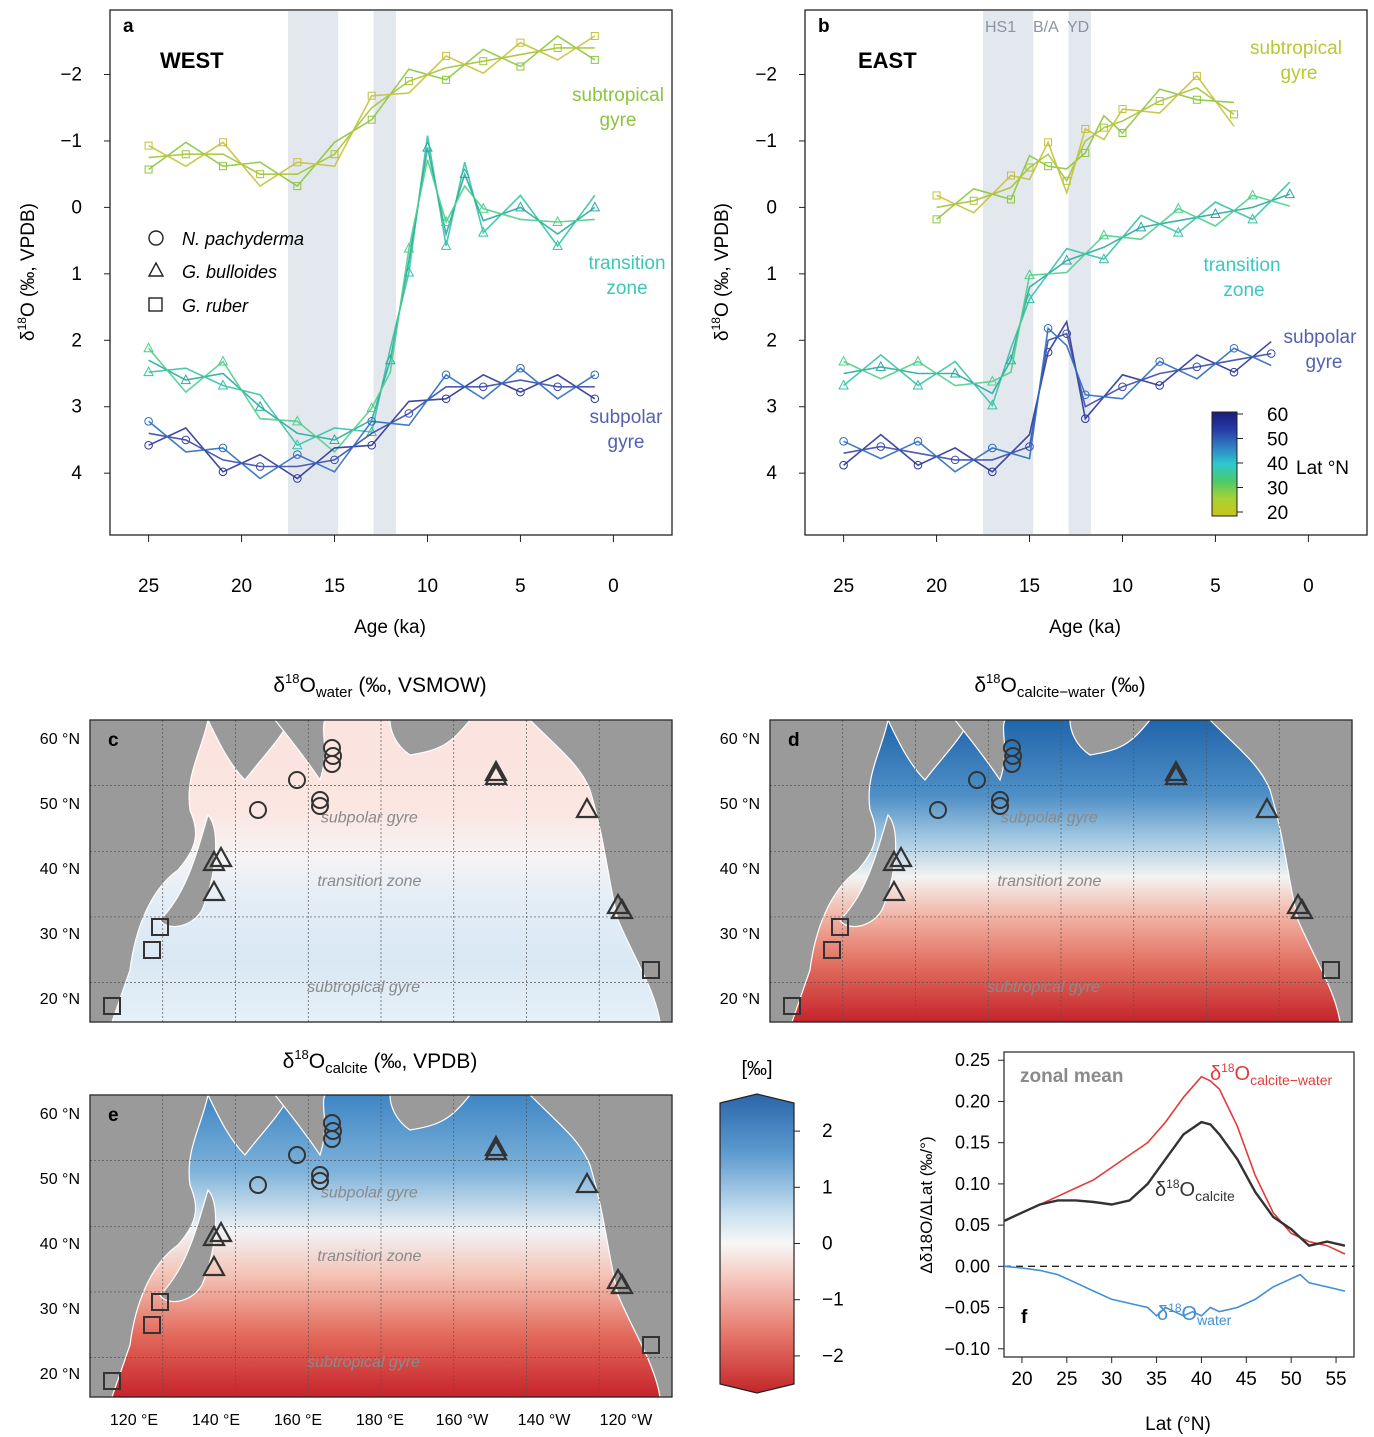 This screenshot has height=1437, width=1374. Describe the element at coordinates (967, 1308) in the screenshot. I see `y-tick-label: −0.05` at that location.